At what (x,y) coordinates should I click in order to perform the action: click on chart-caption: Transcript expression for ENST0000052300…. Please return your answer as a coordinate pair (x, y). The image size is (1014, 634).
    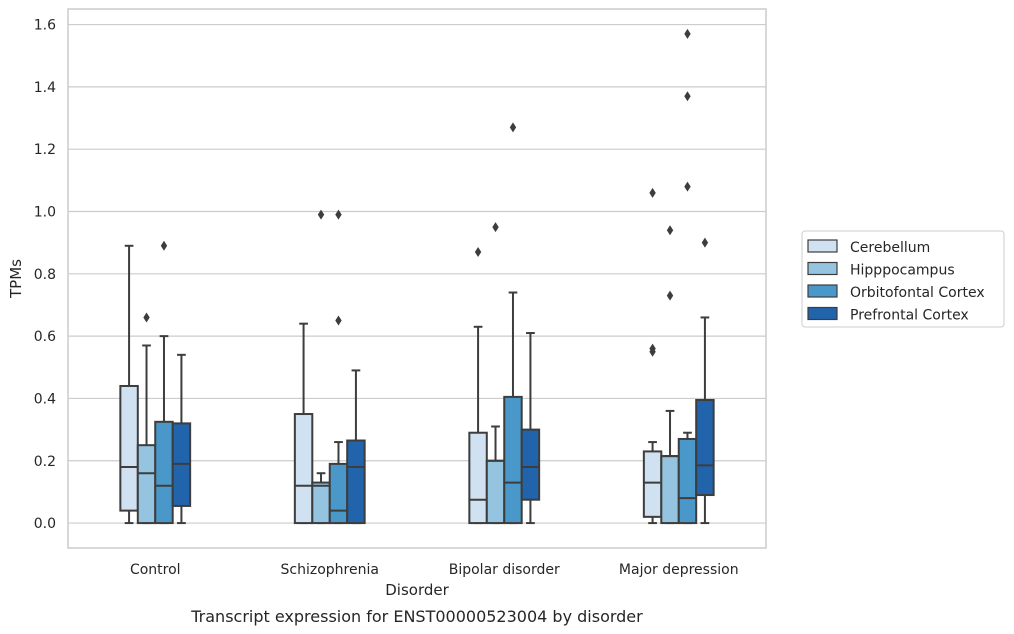
    Looking at the image, I should click on (416, 616).